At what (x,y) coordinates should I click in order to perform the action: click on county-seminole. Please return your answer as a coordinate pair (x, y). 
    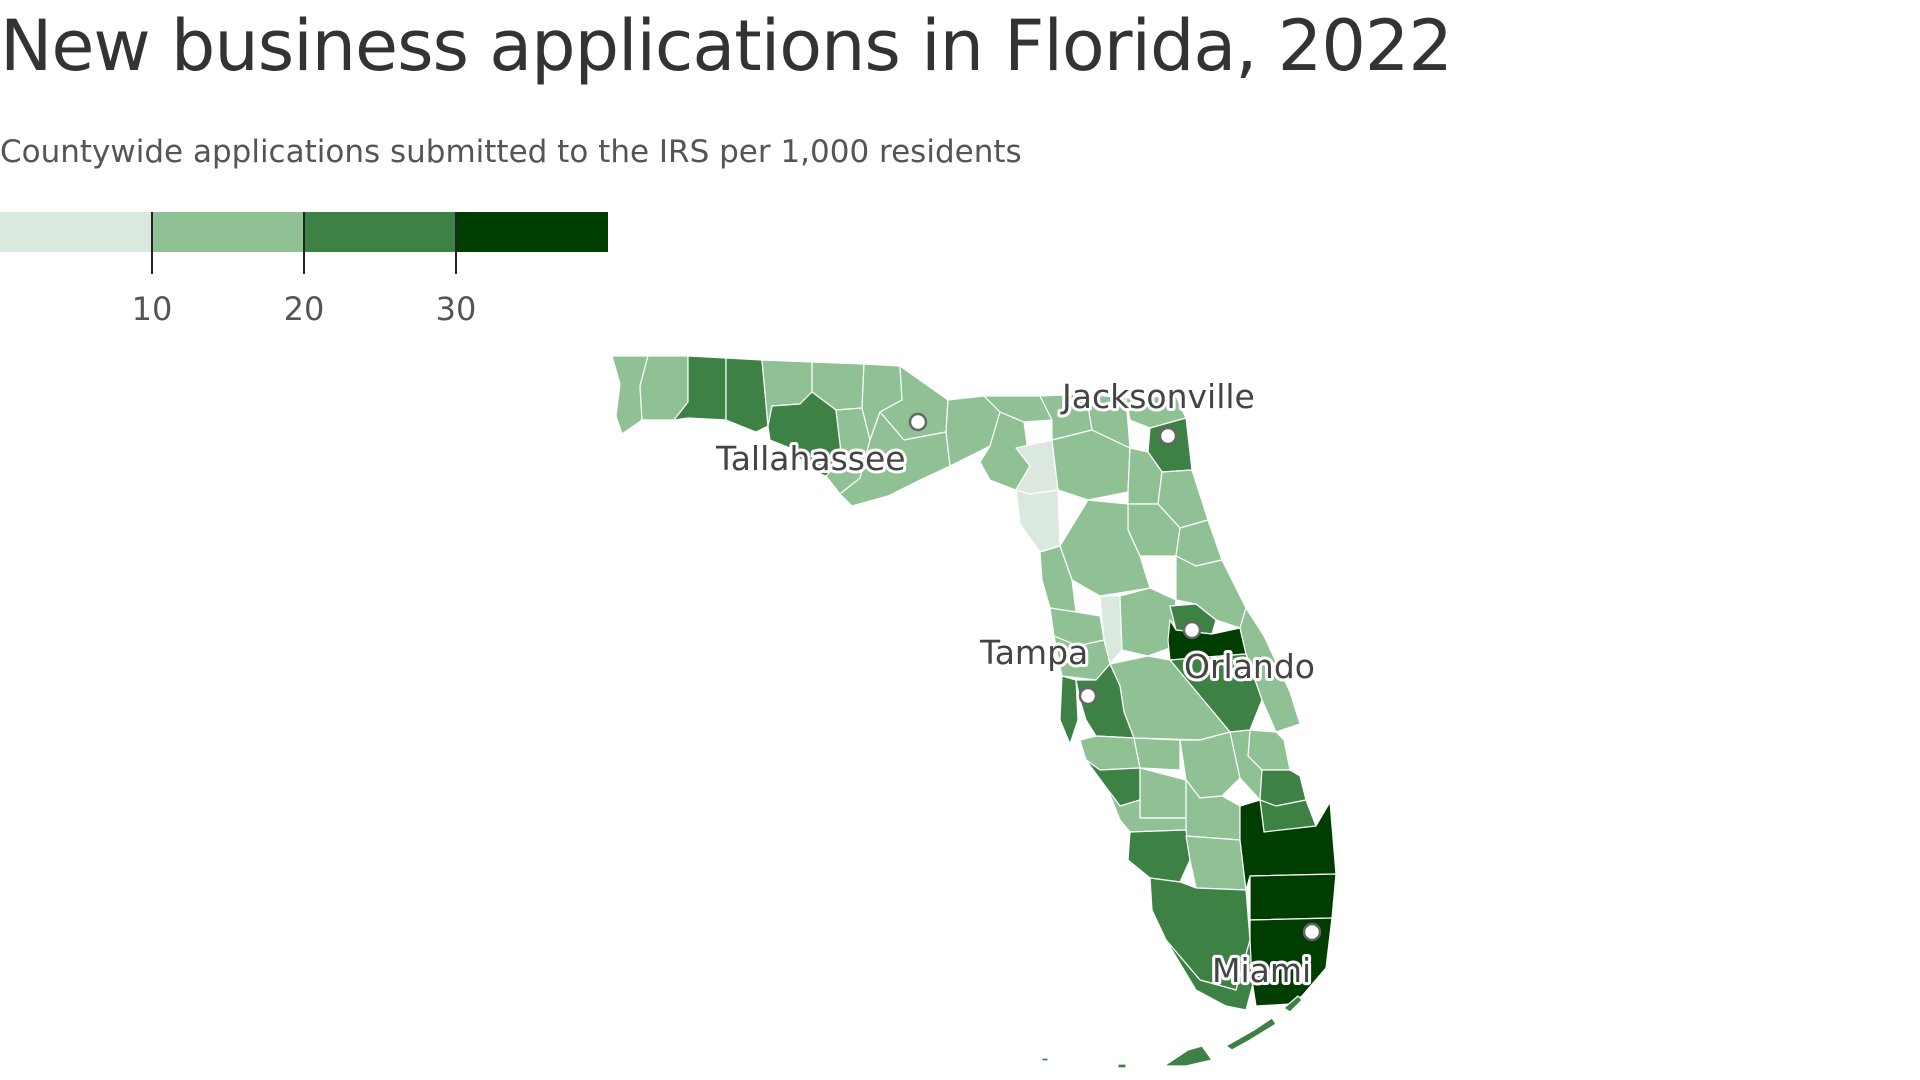
    Looking at the image, I should click on (1193, 619).